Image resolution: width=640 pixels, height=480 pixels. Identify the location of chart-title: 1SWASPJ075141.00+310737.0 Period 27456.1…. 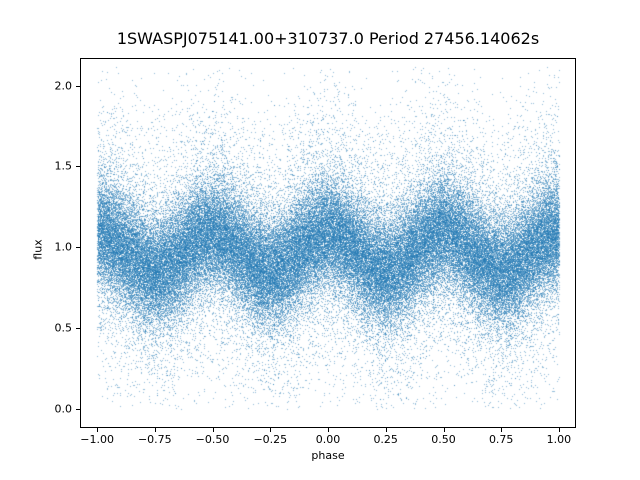
(328, 38).